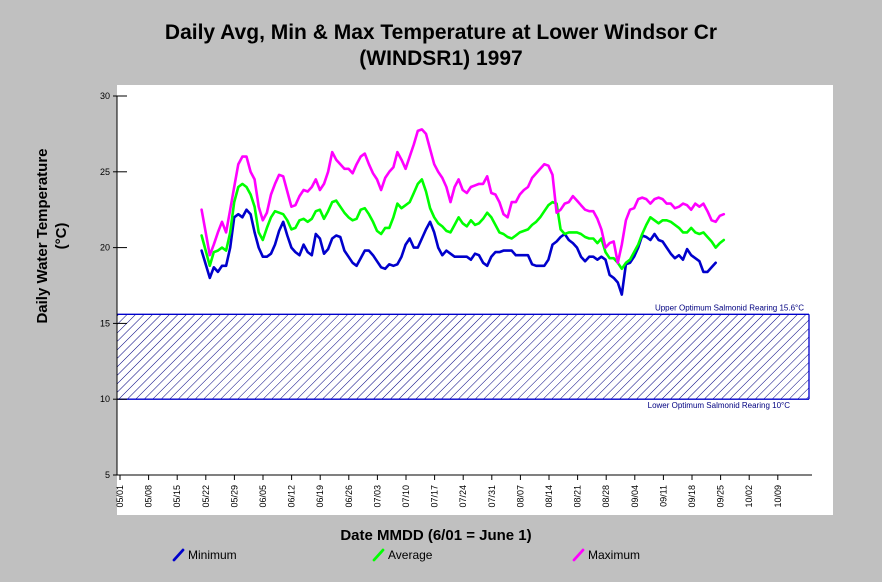  Describe the element at coordinates (105, 248) in the screenshot. I see `y-tick-label: 20` at that location.